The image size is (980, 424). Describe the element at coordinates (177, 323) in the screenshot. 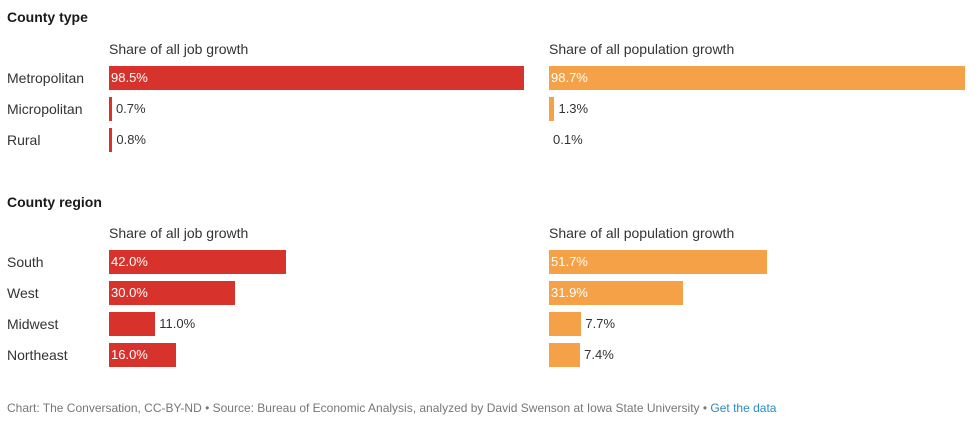

I see `data-label: 11.0%` at that location.